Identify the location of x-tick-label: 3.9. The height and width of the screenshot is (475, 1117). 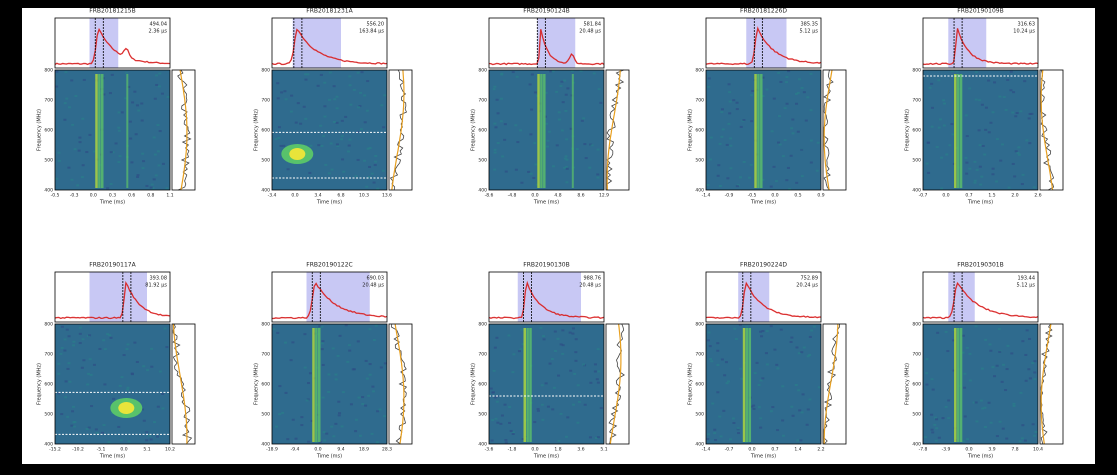
(991, 450).